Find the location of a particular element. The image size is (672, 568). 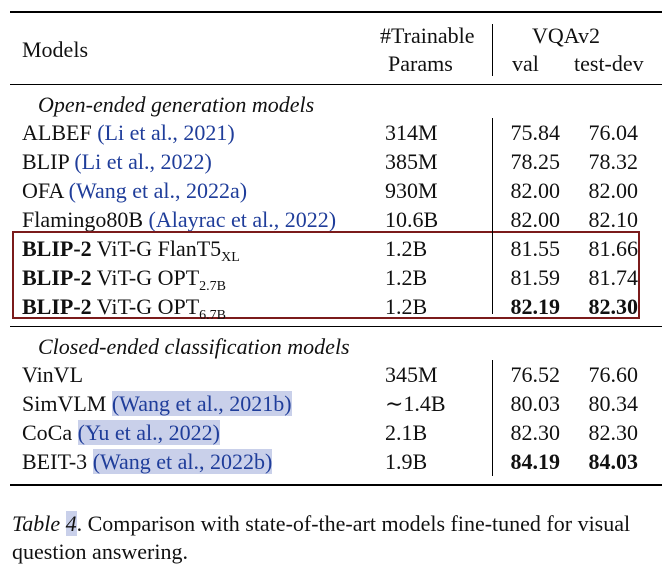

model-name: BEIT-3 is located at coordinates (55, 461).